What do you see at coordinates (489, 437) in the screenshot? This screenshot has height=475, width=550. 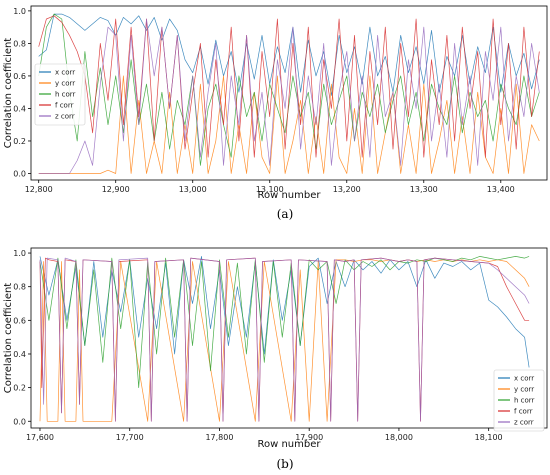 I see `x-tick-label: 18,100` at bounding box center [489, 437].